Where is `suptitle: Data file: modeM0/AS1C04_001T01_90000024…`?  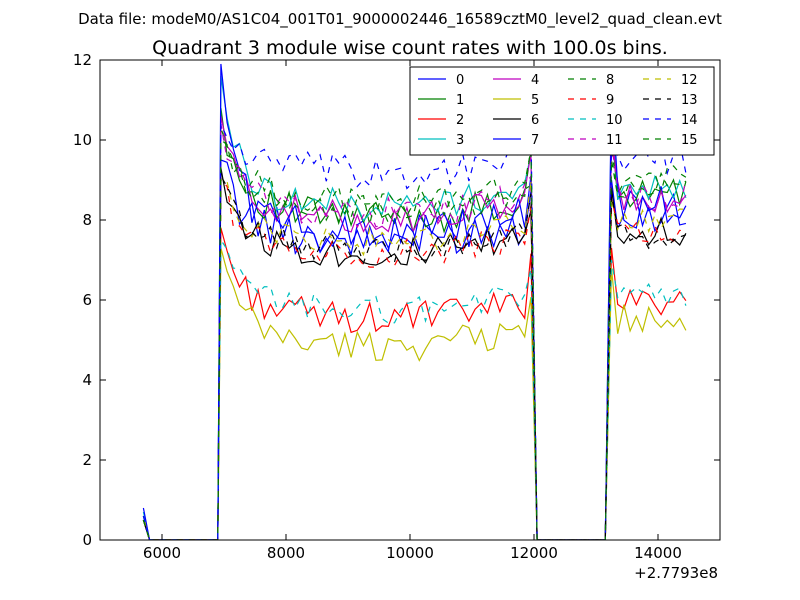
suptitle: Data file: modeM0/AS1C04_001T01_90000024… is located at coordinates (400, 19).